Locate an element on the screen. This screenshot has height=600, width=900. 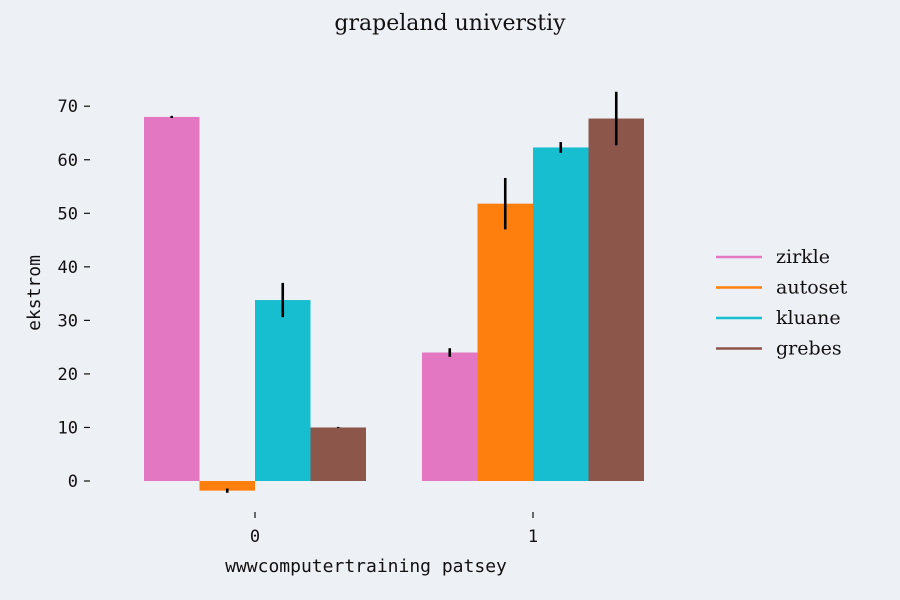
y-axis: 0 10 20 30 40 50 60 70 is located at coordinates (74, 294).